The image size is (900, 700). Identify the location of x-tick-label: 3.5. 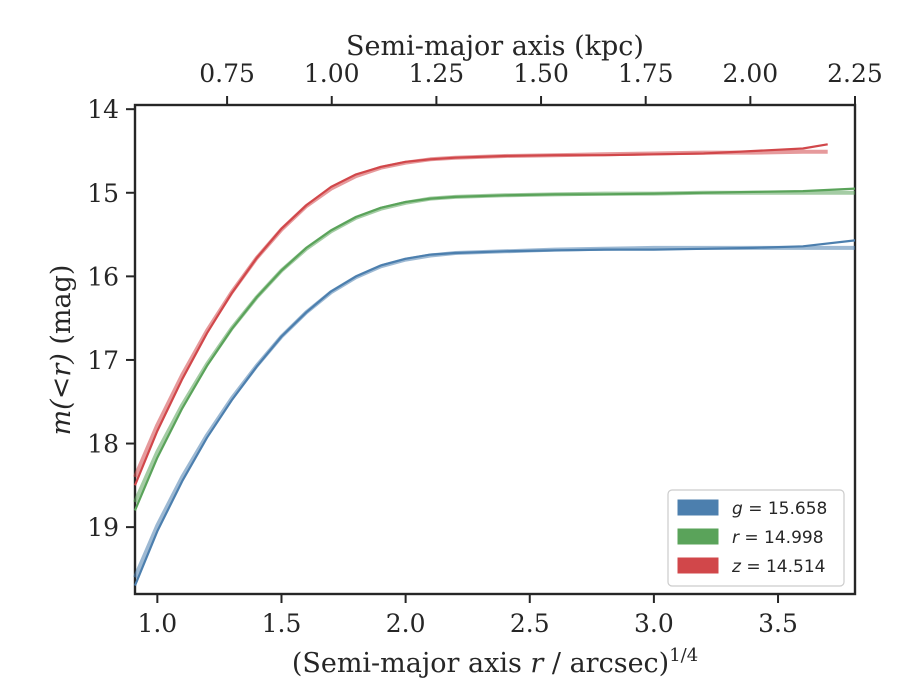
(778, 623).